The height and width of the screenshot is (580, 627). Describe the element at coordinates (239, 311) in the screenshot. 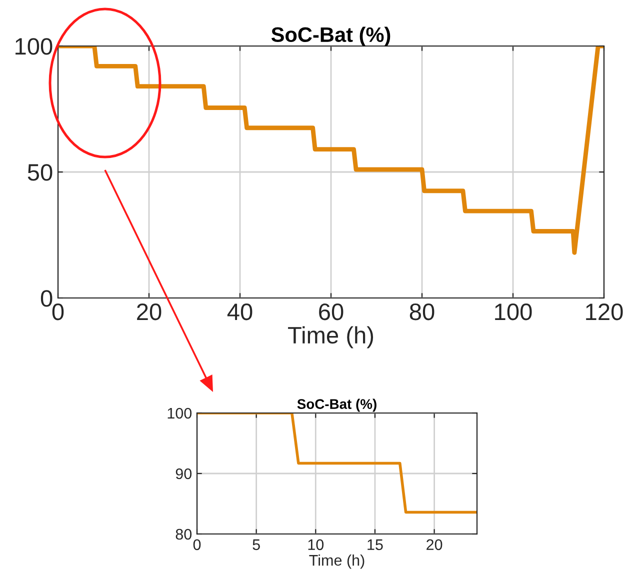

I see `x-tick-label: 40` at that location.